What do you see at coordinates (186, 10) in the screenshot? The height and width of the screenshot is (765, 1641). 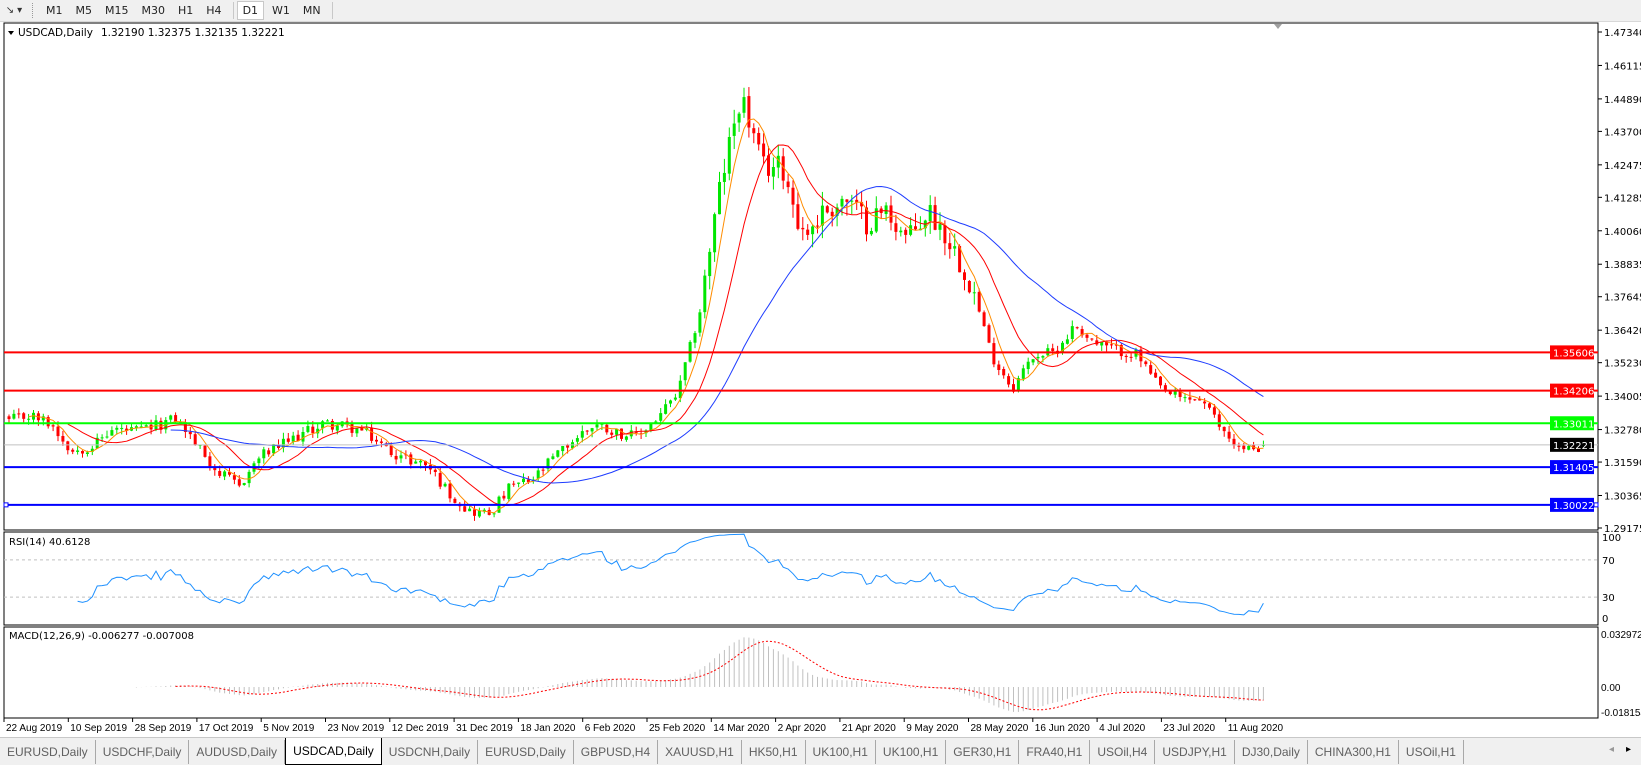 I see `timeframe-h1-button: H1` at bounding box center [186, 10].